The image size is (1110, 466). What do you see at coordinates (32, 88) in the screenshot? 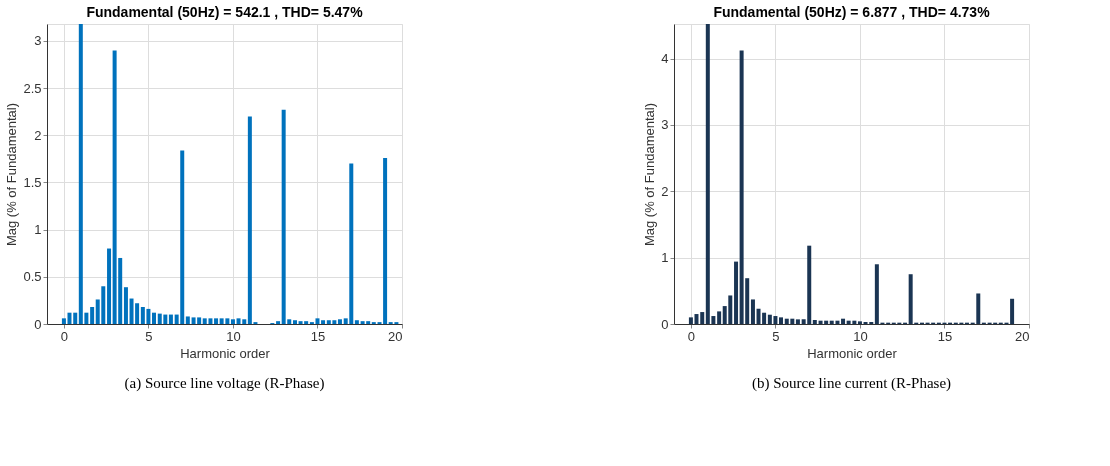
I see `y-tick-label: 2.5` at bounding box center [32, 88].